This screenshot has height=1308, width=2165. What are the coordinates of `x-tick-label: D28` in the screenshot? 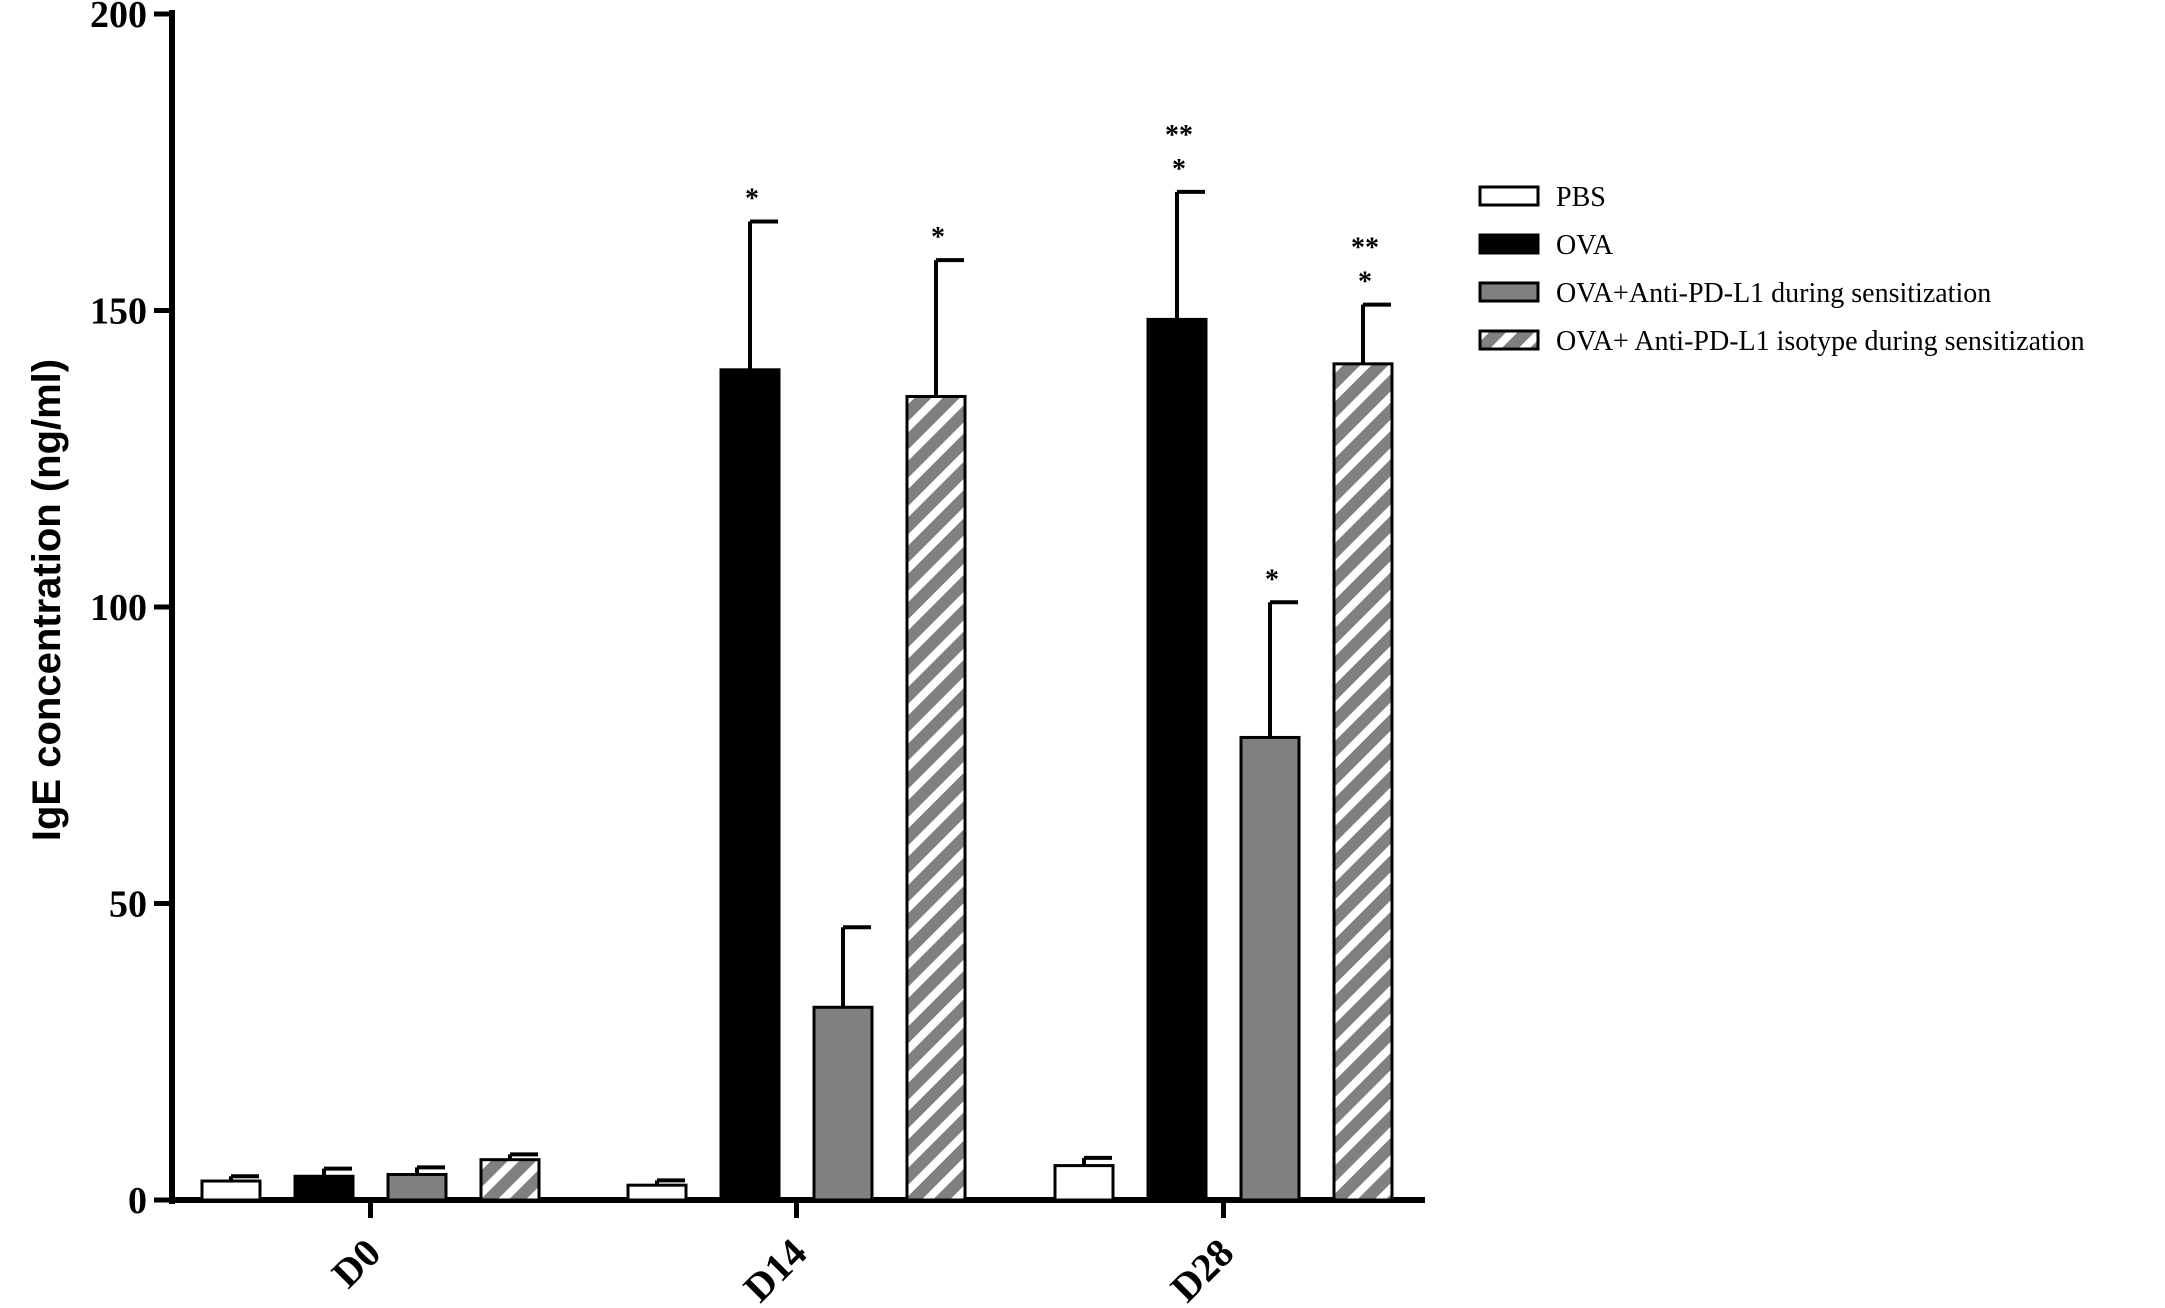 It's located at (1202, 1269).